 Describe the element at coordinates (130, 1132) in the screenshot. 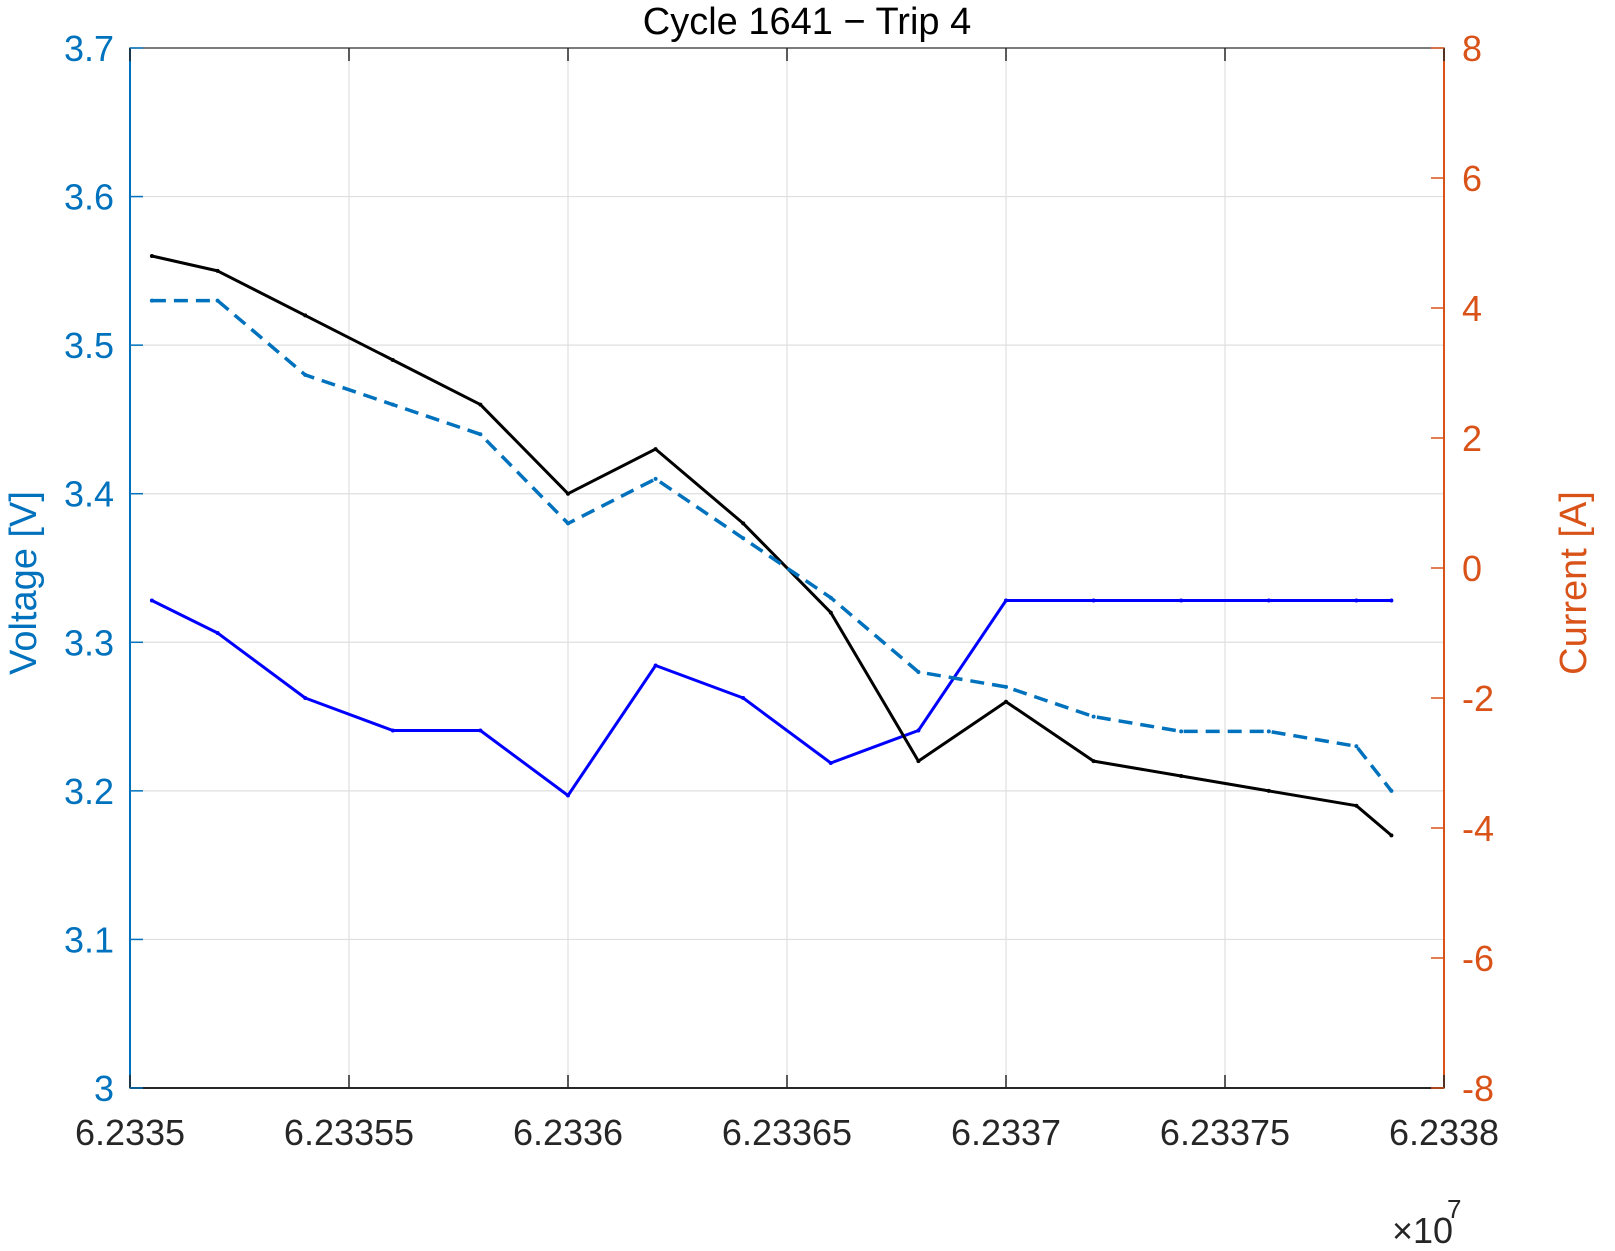

I see `x-tick-label: 6.2335` at that location.